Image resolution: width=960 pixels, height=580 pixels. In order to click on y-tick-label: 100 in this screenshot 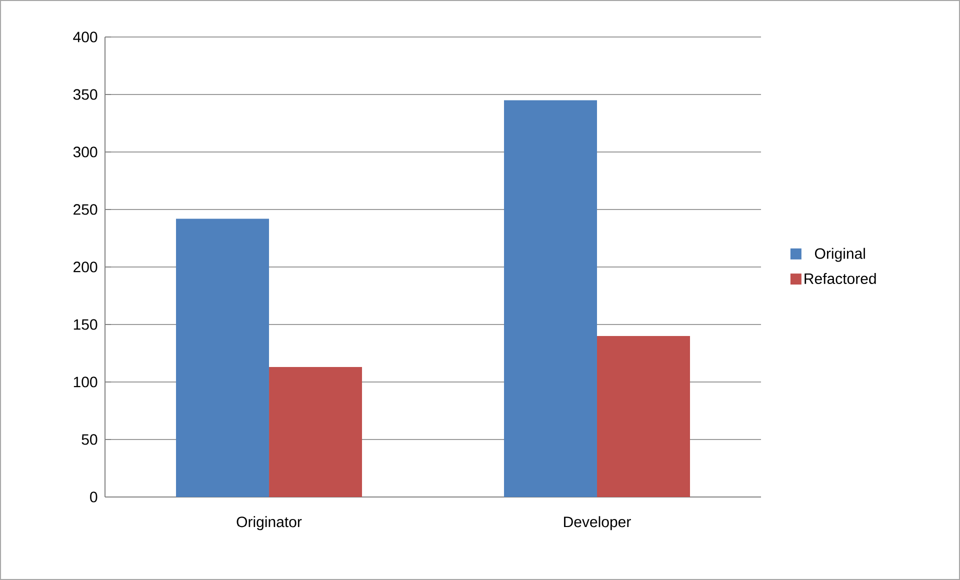, I will do `click(86, 382)`.